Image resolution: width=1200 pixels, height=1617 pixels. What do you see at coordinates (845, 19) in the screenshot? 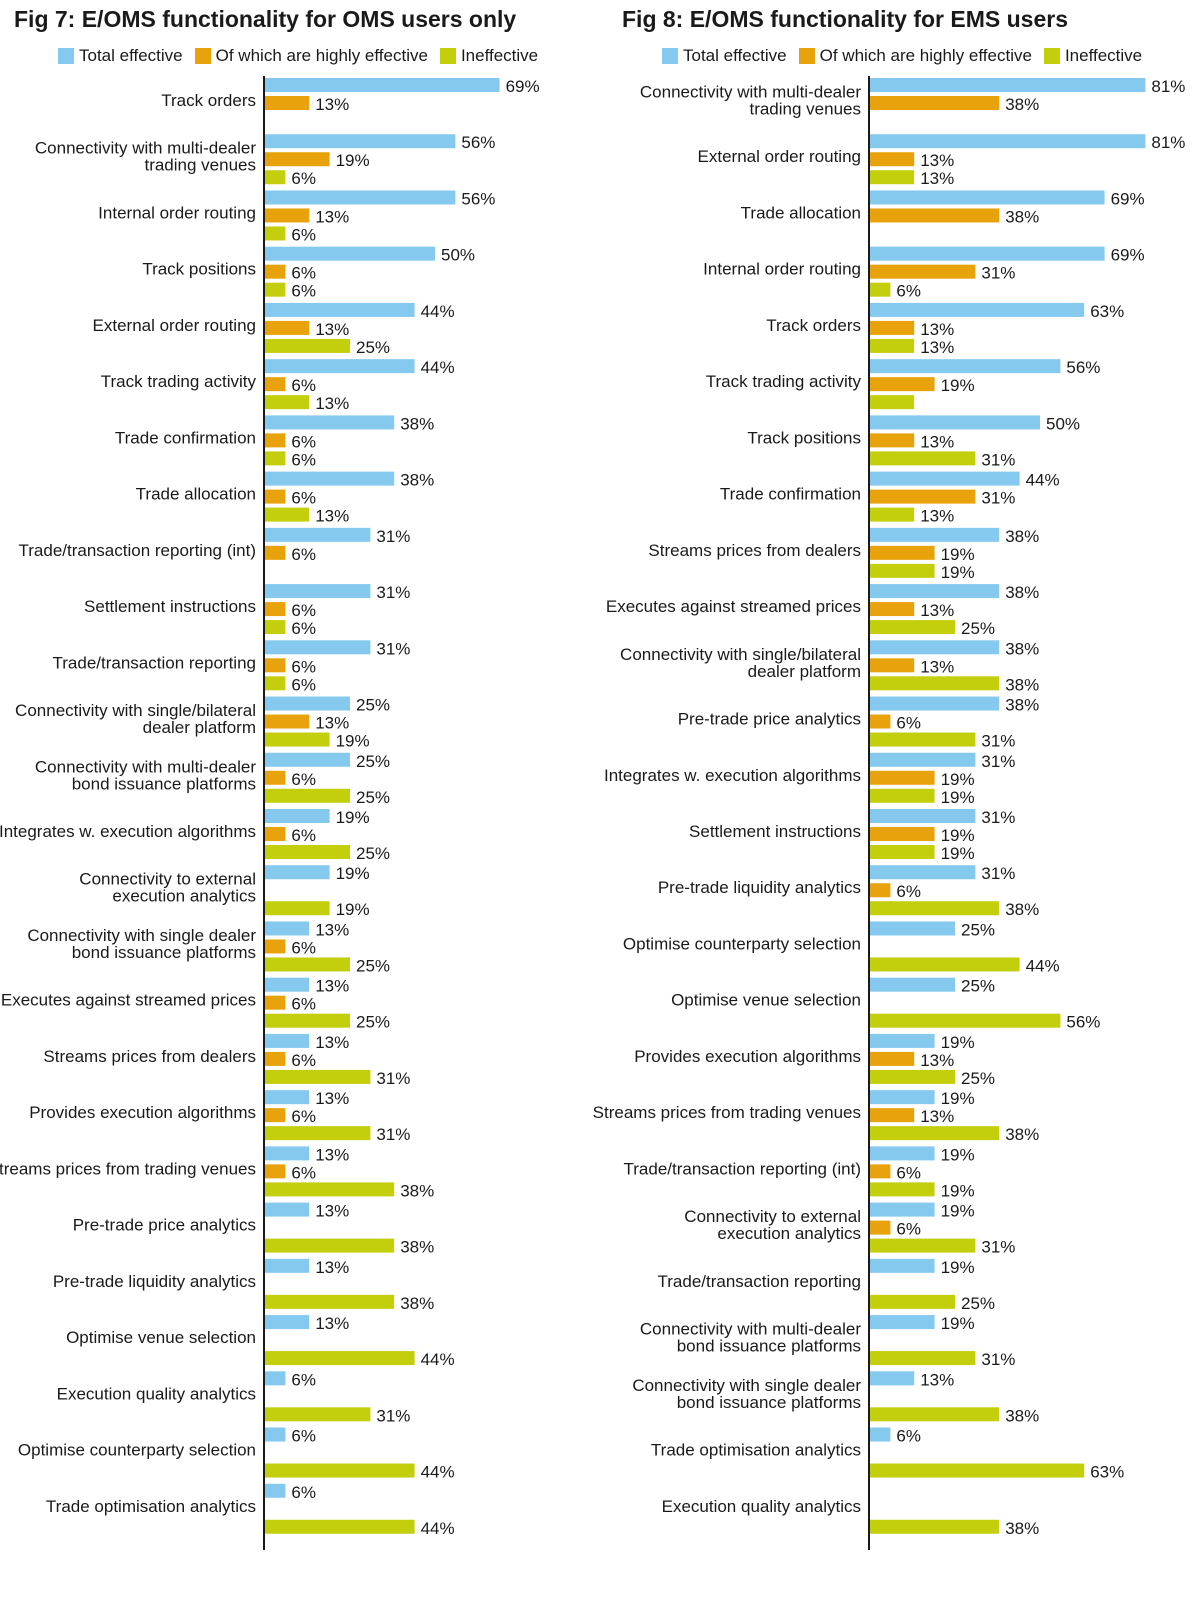
I see `fig8-title: Fig 8: E/OMS functionality for EMS users` at bounding box center [845, 19].